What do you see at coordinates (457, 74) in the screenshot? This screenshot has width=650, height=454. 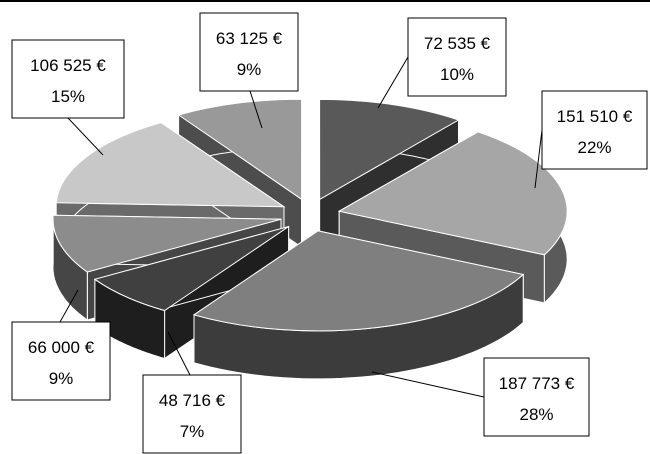 I see `percent-label: 10%` at bounding box center [457, 74].